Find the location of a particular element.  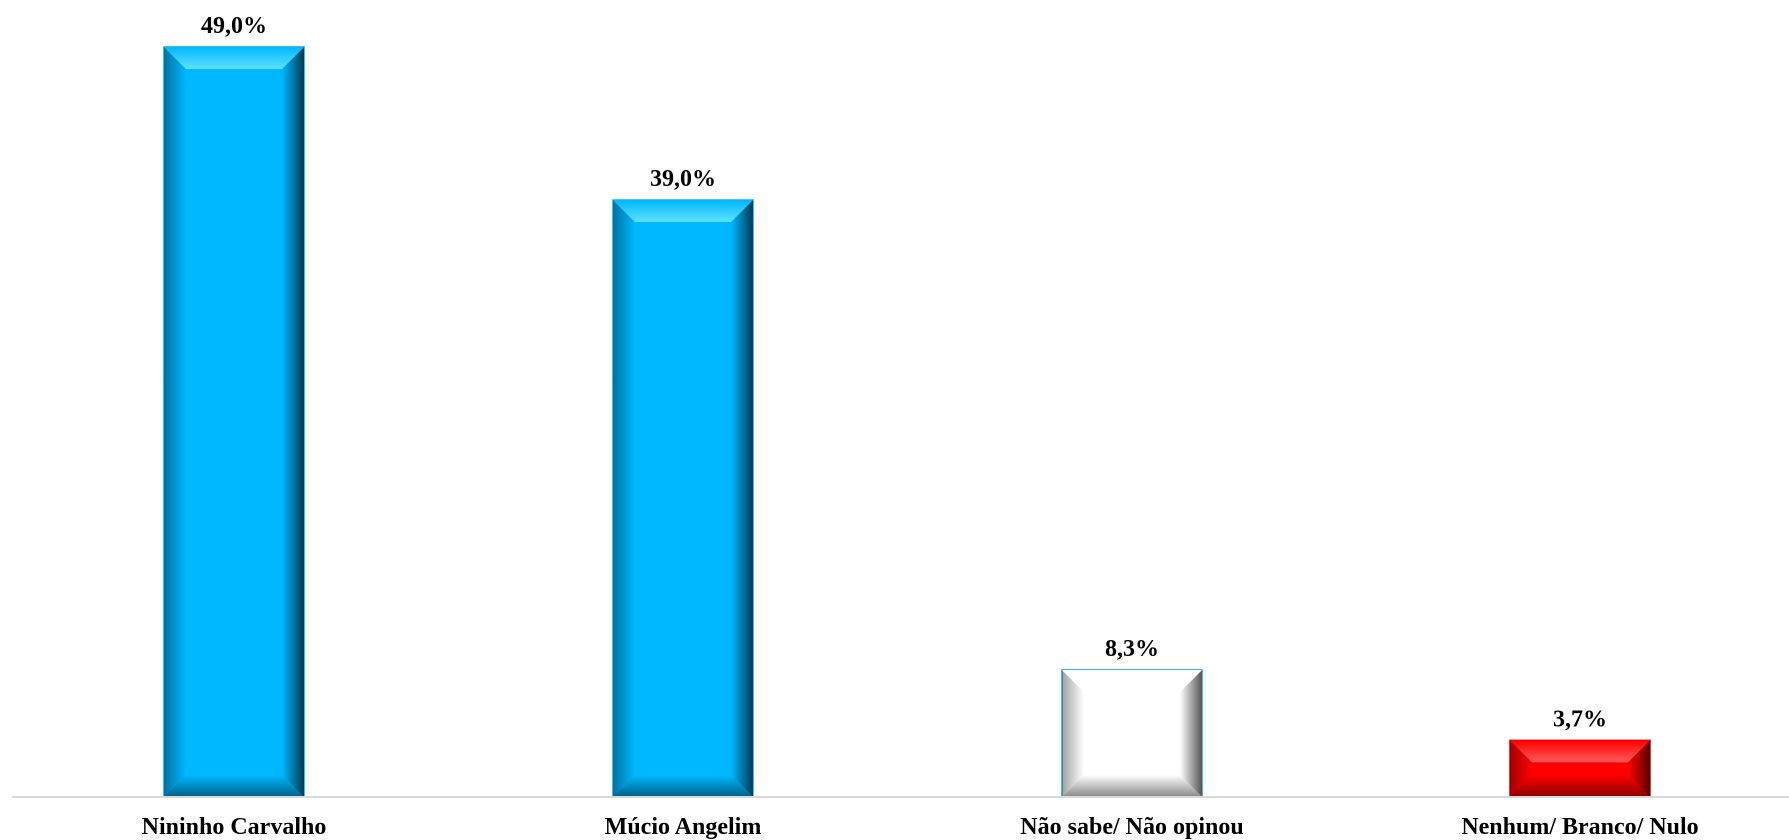

value-label: 3,7% is located at coordinates (1580, 719).